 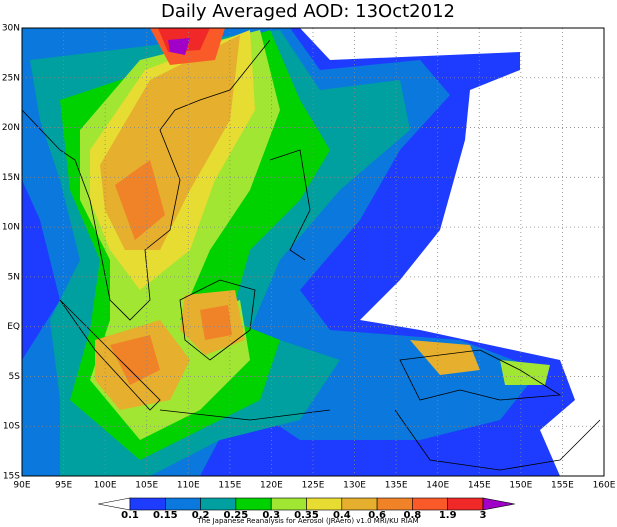 What do you see at coordinates (11, 78) in the screenshot?
I see `y-tick-label: 25N` at bounding box center [11, 78].